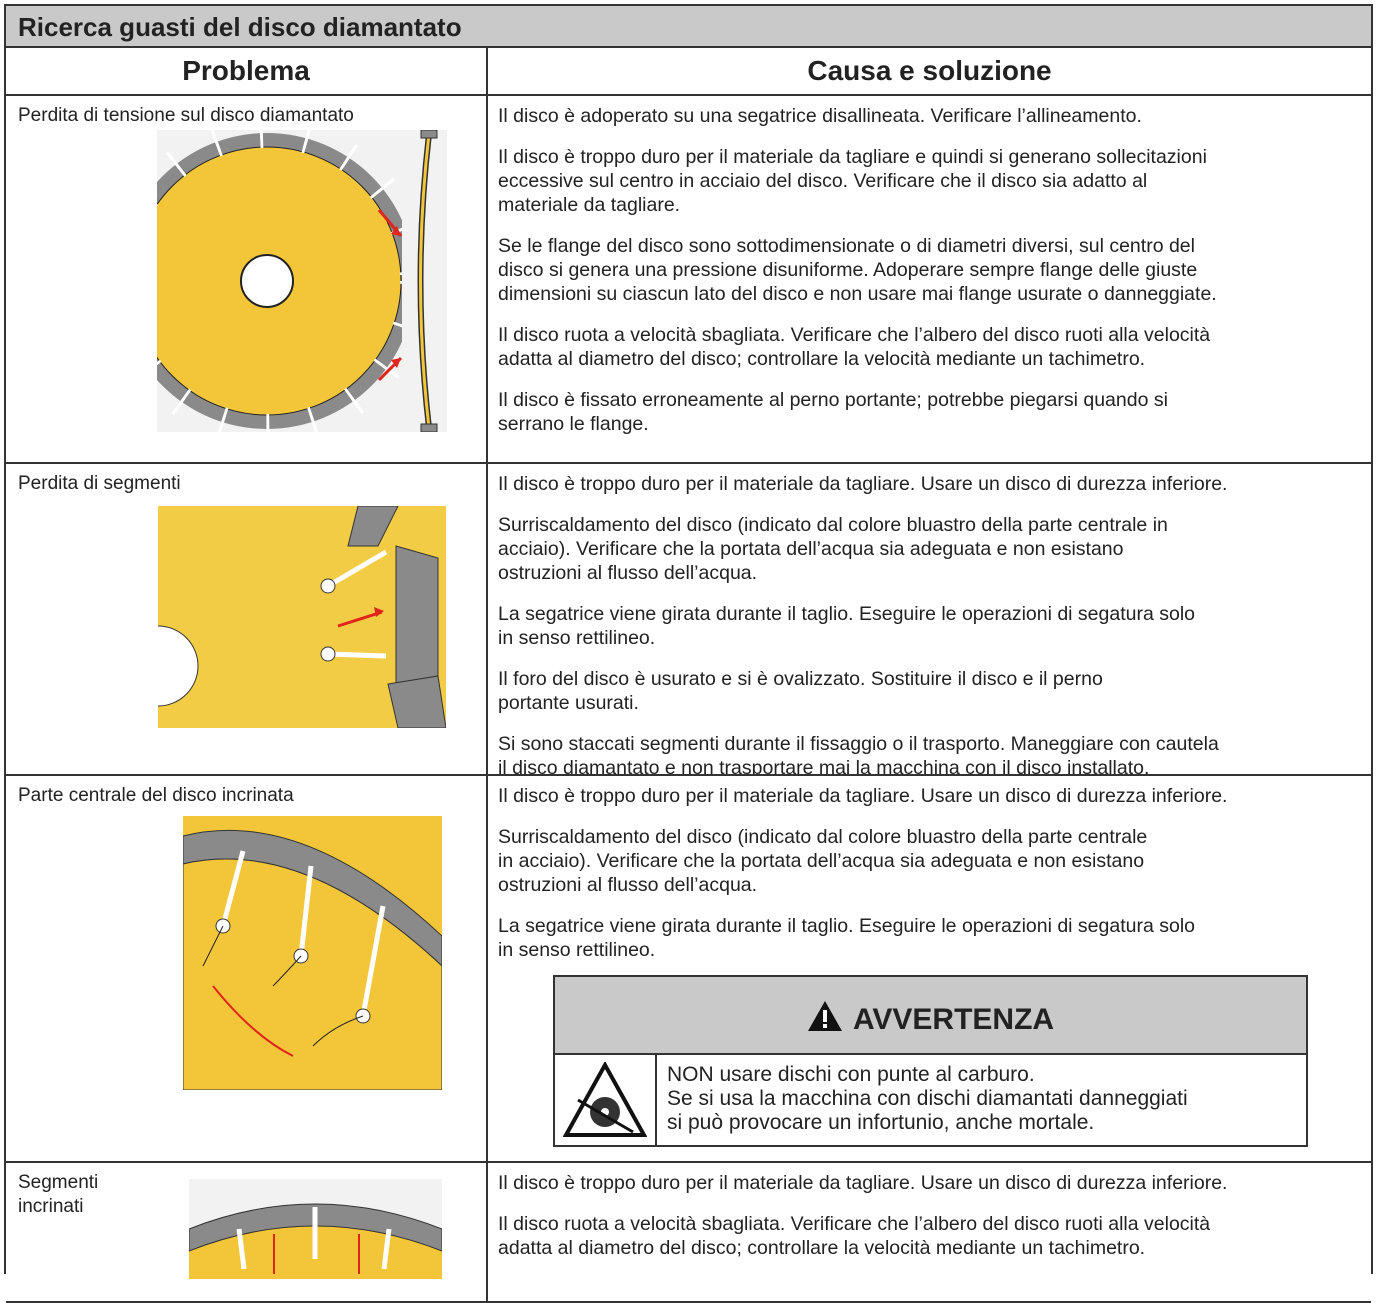 The width and height of the screenshot is (1381, 1303). I want to click on problem-line: incrinati, so click(51, 1206).